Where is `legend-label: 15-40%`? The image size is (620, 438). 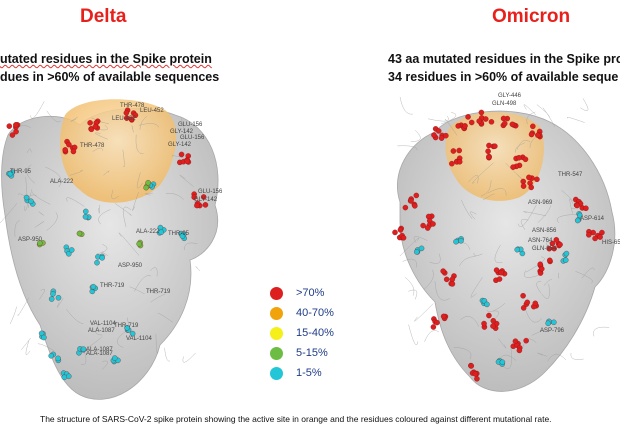
legend-label: 15-40% is located at coordinates (315, 333).